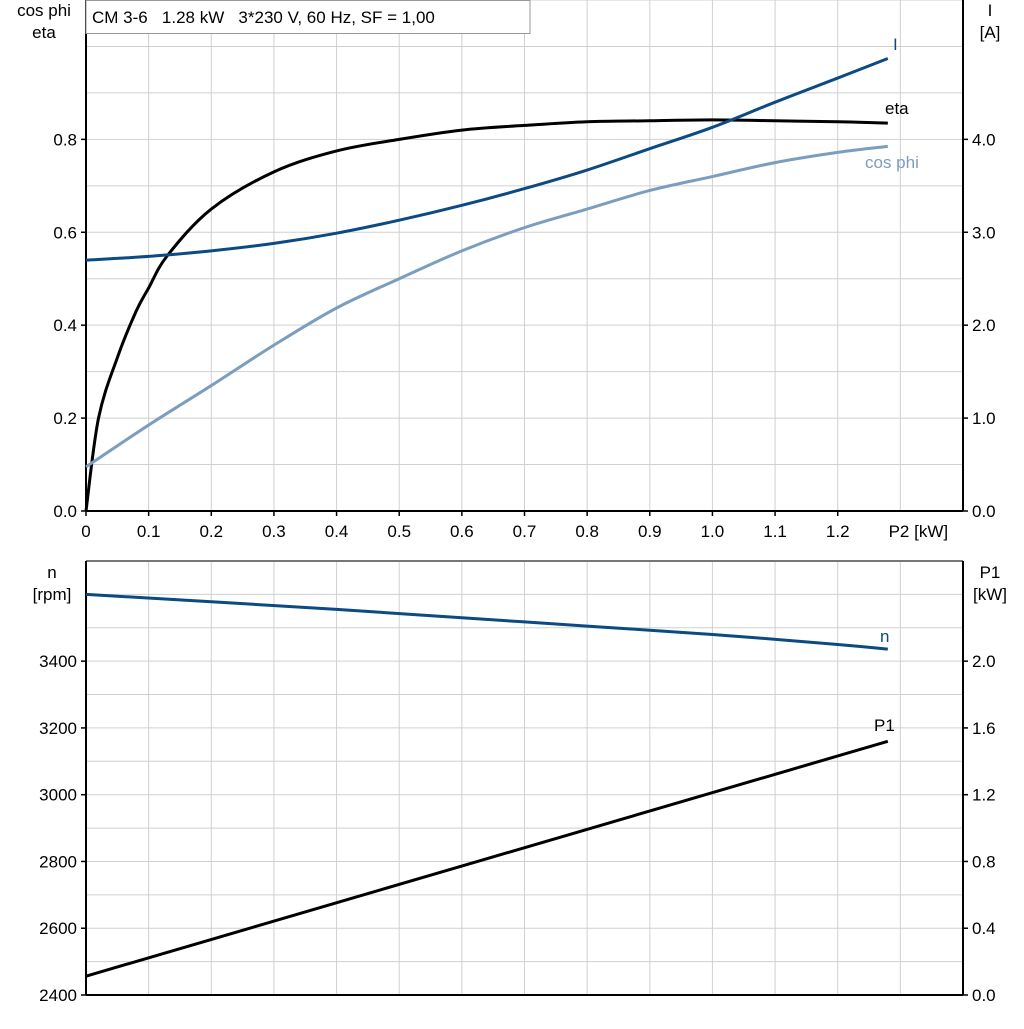 Image resolution: width=1024 pixels, height=1029 pixels. What do you see at coordinates (65, 232) in the screenshot?
I see `left-tick-label: 0.6` at bounding box center [65, 232].